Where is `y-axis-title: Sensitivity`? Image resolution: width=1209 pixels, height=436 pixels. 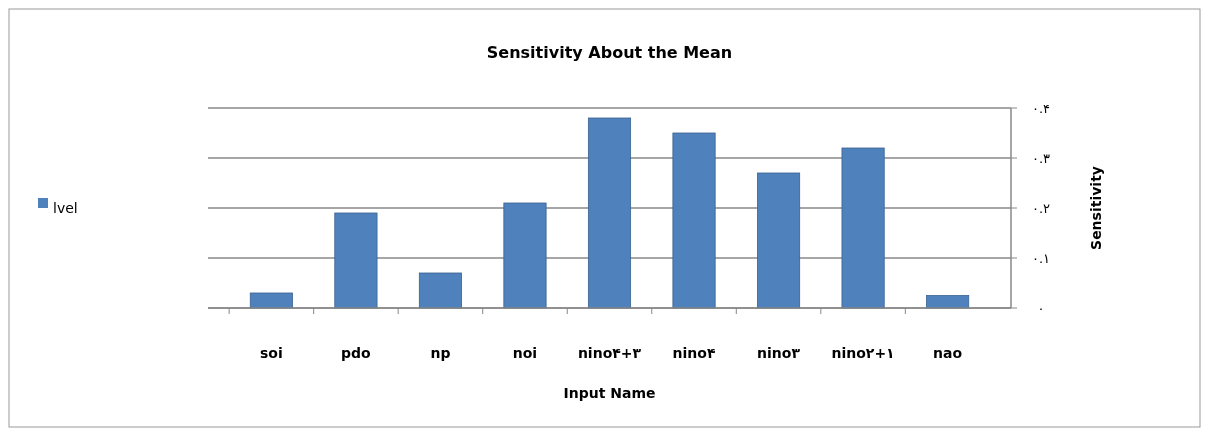 y-axis-title: Sensitivity is located at coordinates (1096, 208).